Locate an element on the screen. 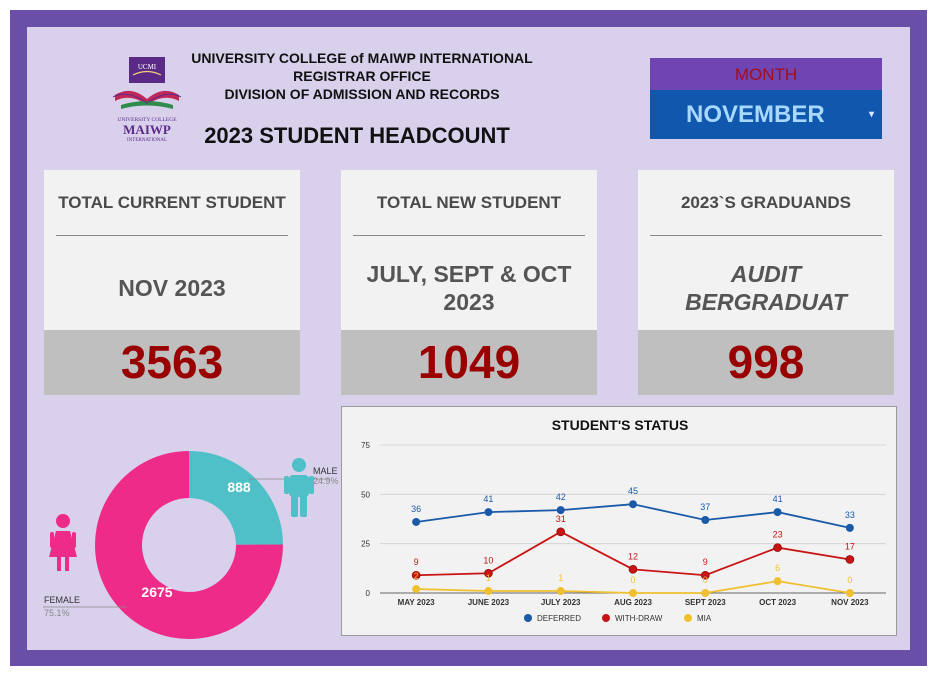 This screenshot has height=676, width=937. card-total-current-student: TOTAL CURRENT STUDENT NOV 2023 3563 is located at coordinates (172, 282).